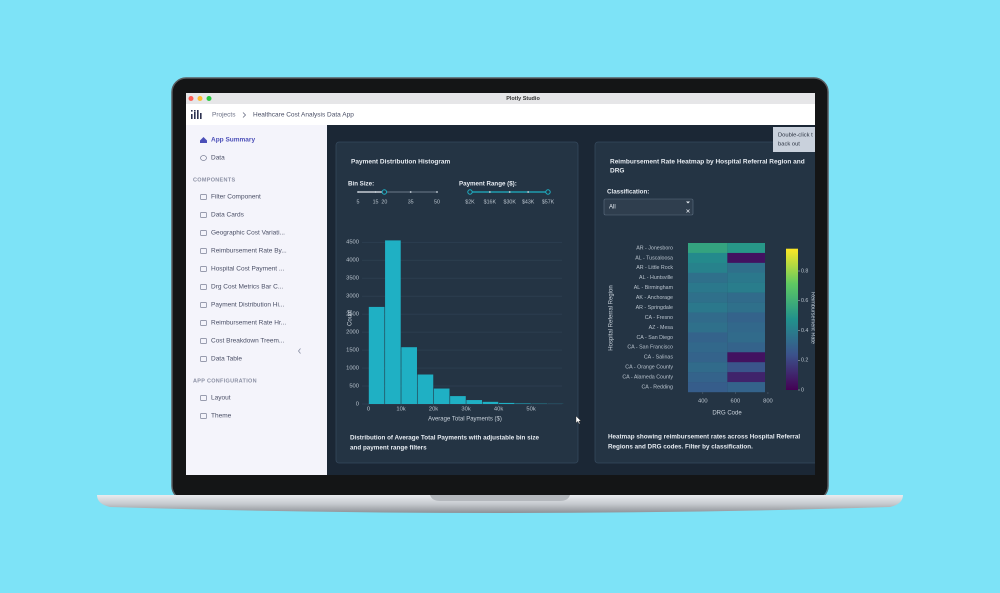 Image resolution: width=1000 pixels, height=593 pixels. I want to click on x-tick-label: 30k, so click(465, 410).